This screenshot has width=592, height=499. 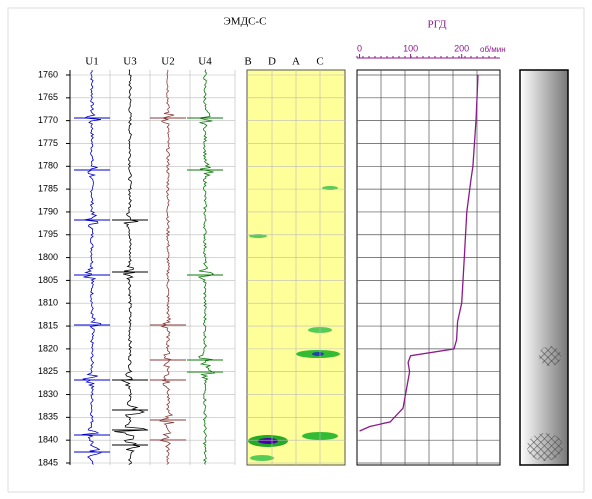 What do you see at coordinates (272, 62) in the screenshot?
I see `channel-label: D` at bounding box center [272, 62].